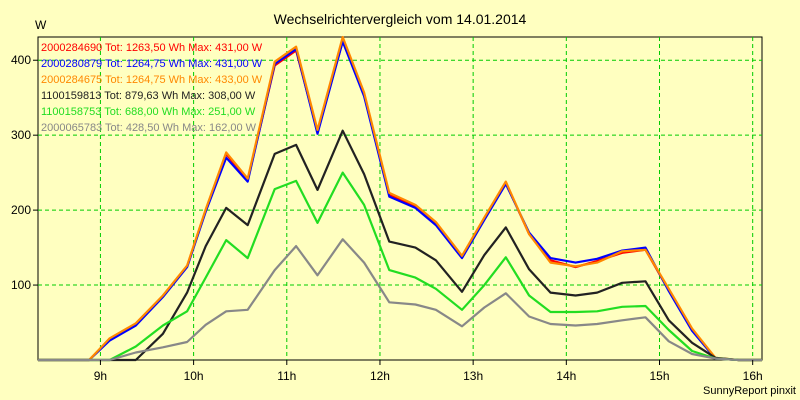 This screenshot has width=800, height=400. Describe the element at coordinates (566, 376) in the screenshot. I see `x-tick-label: 14h` at that location.